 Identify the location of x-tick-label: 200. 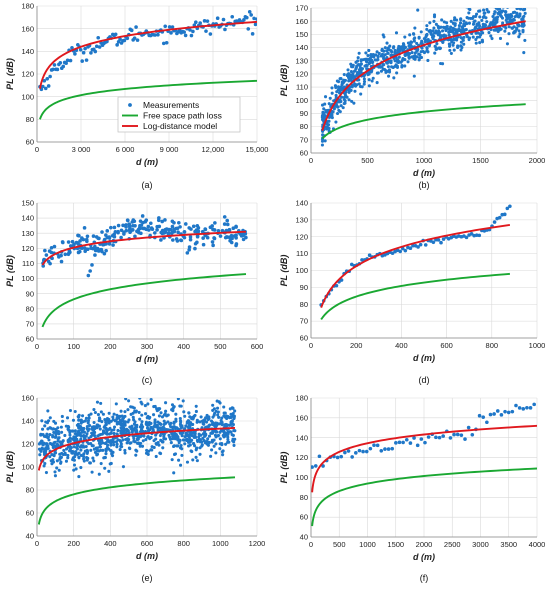
(356, 345).